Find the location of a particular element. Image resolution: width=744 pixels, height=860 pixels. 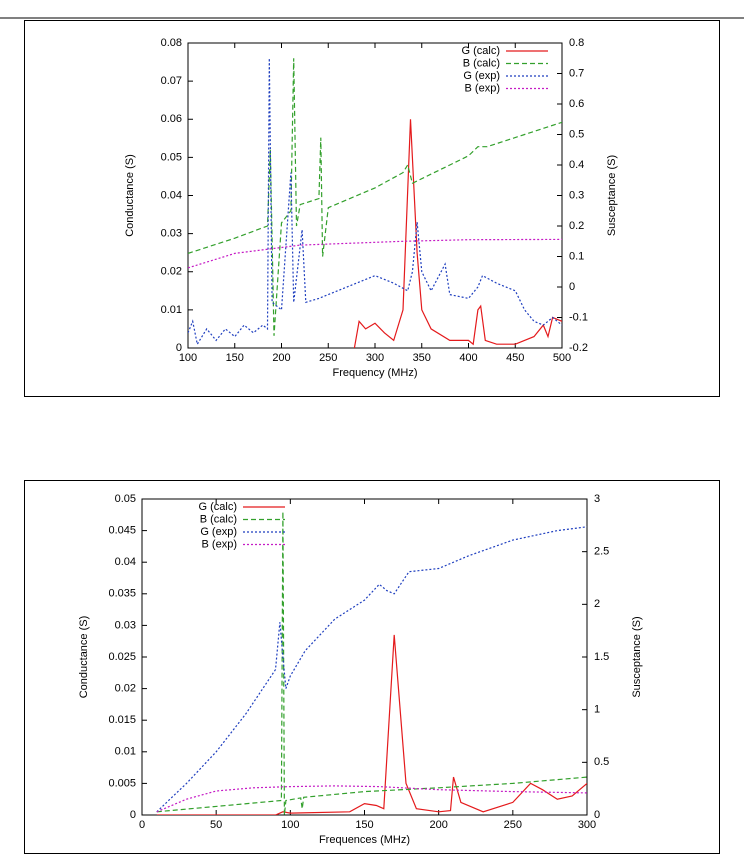

y-tick-label: 0.06 is located at coordinates (171, 119).